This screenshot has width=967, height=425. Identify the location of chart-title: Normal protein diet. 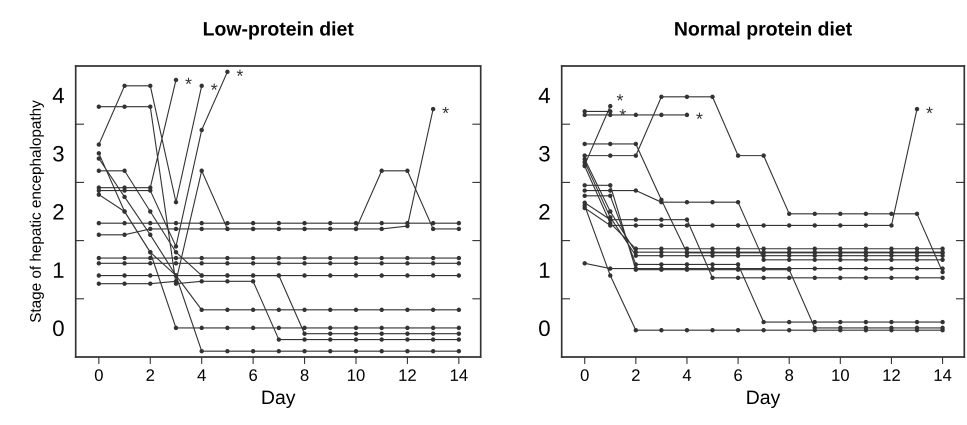
(763, 30).